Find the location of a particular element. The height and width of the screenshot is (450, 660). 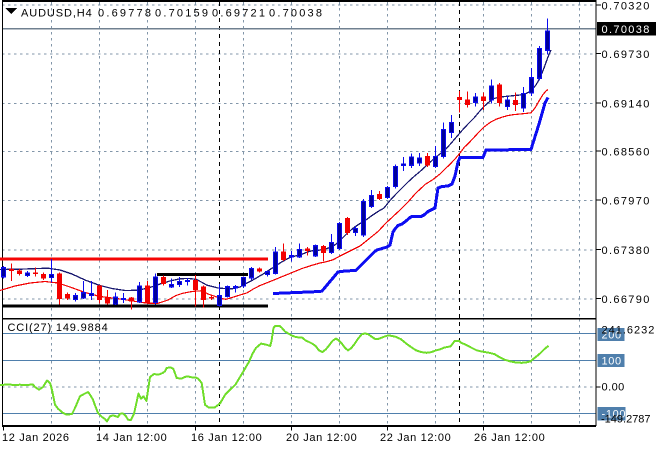

svg-text: 26 Jan 12:00 is located at coordinates (509, 438).